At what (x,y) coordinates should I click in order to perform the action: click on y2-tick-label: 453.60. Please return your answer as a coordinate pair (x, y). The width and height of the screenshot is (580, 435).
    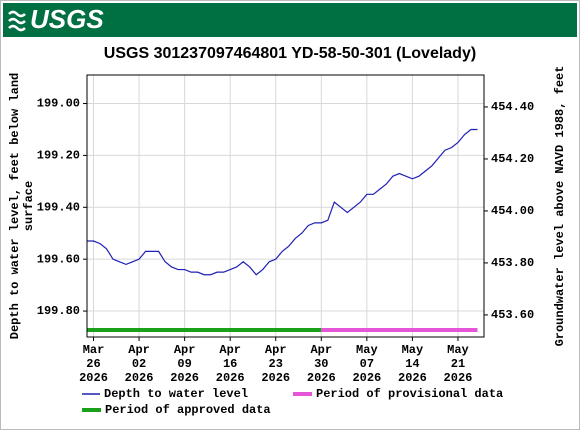
    Looking at the image, I should click on (512, 315).